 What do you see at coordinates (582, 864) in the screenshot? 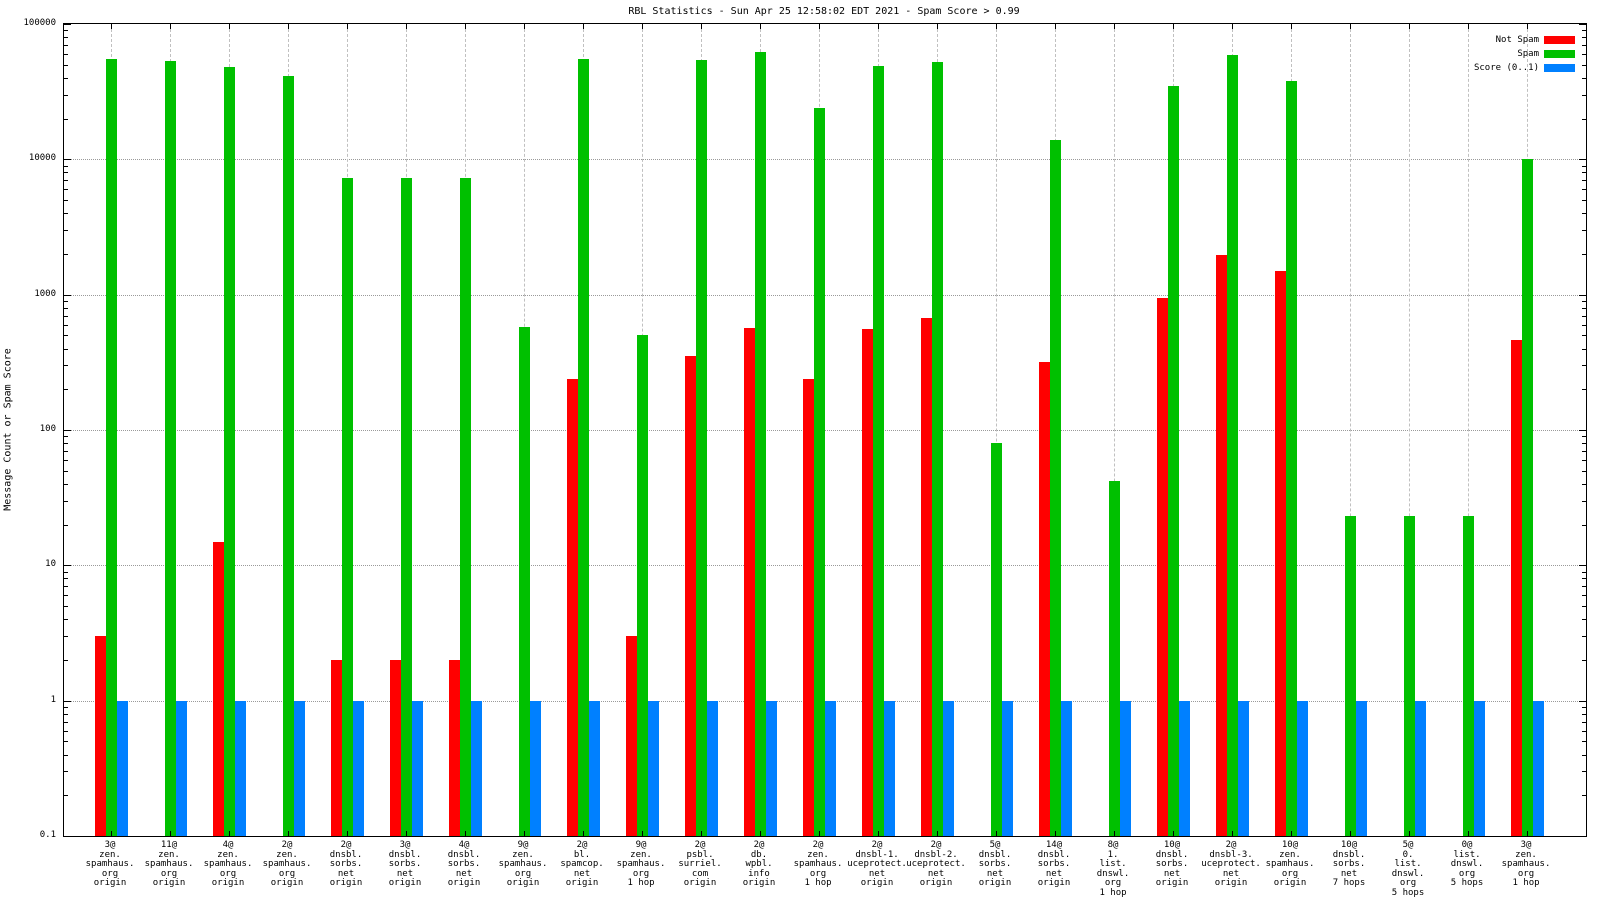
I see `x-category-label: 2@ bl. spamcop. net origin` at bounding box center [582, 864].